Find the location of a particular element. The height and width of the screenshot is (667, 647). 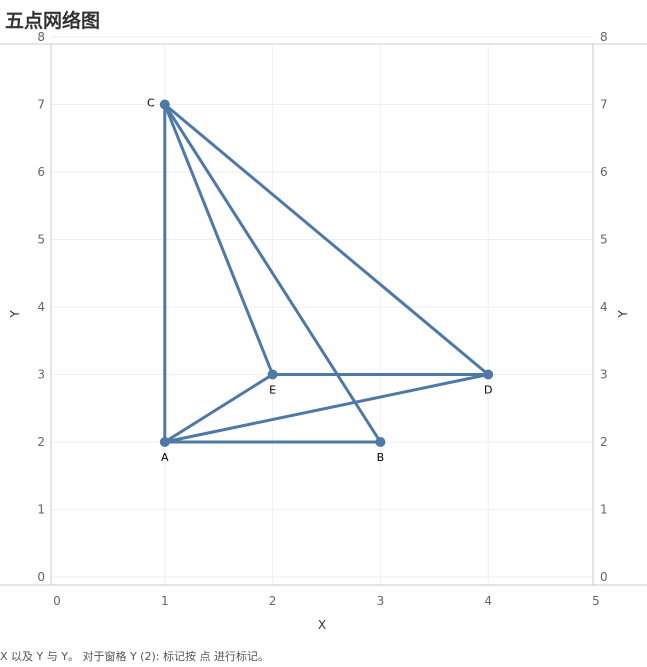

node-B is located at coordinates (380, 442).